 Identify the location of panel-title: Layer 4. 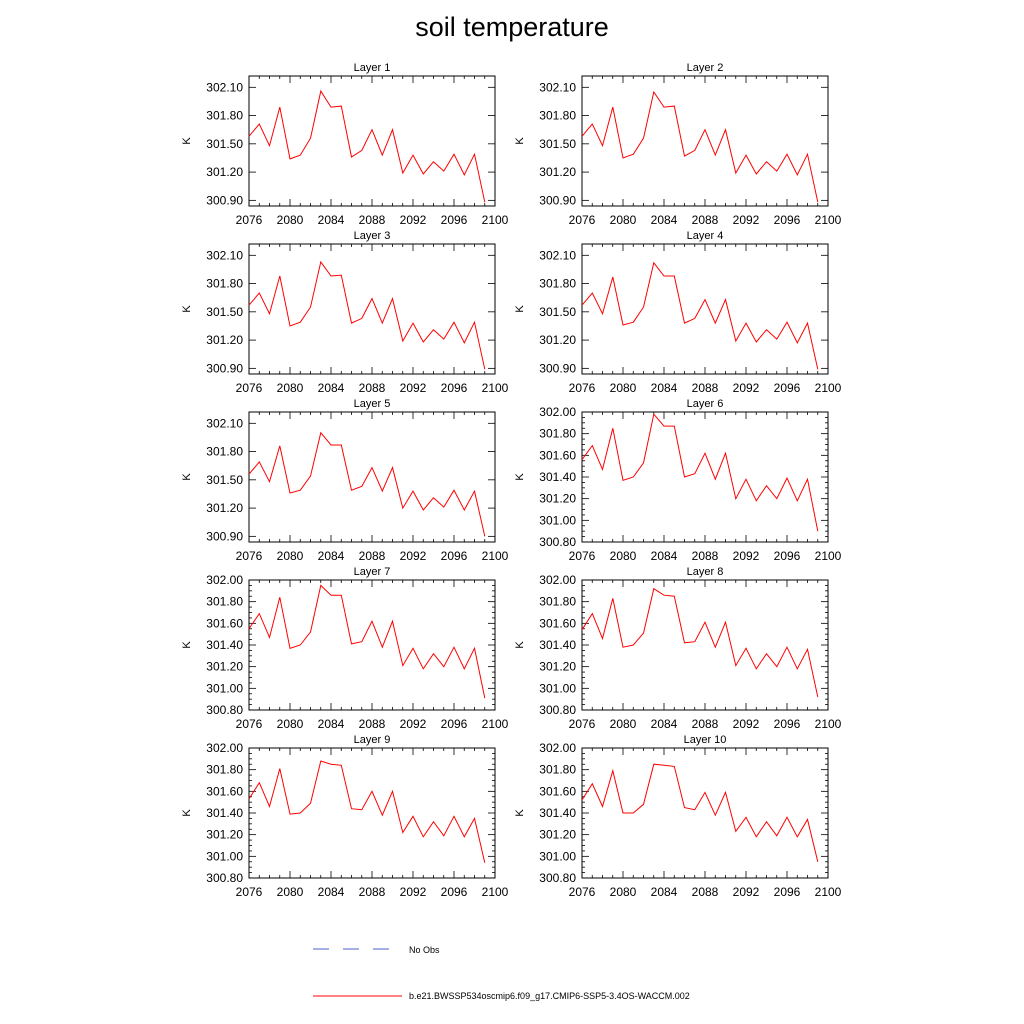
(705, 236).